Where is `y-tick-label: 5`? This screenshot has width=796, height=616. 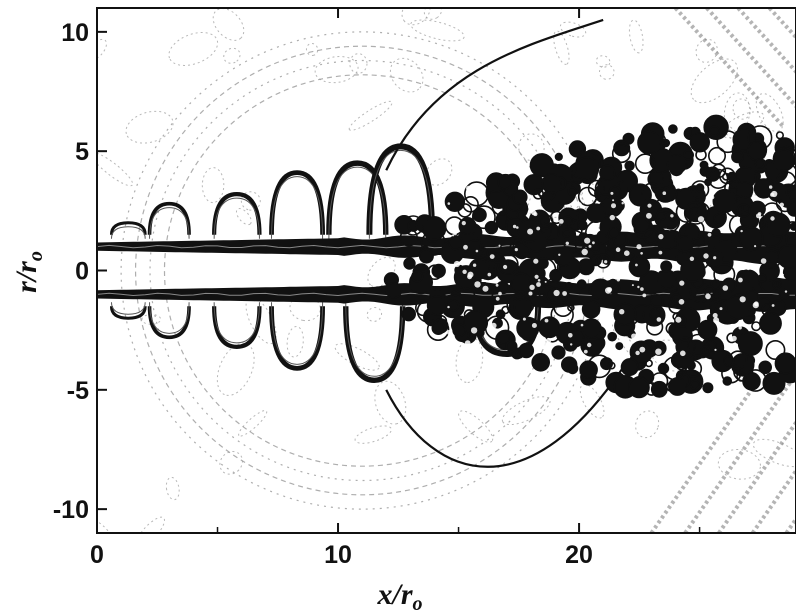 y-tick-label: 5 is located at coordinates (82, 152).